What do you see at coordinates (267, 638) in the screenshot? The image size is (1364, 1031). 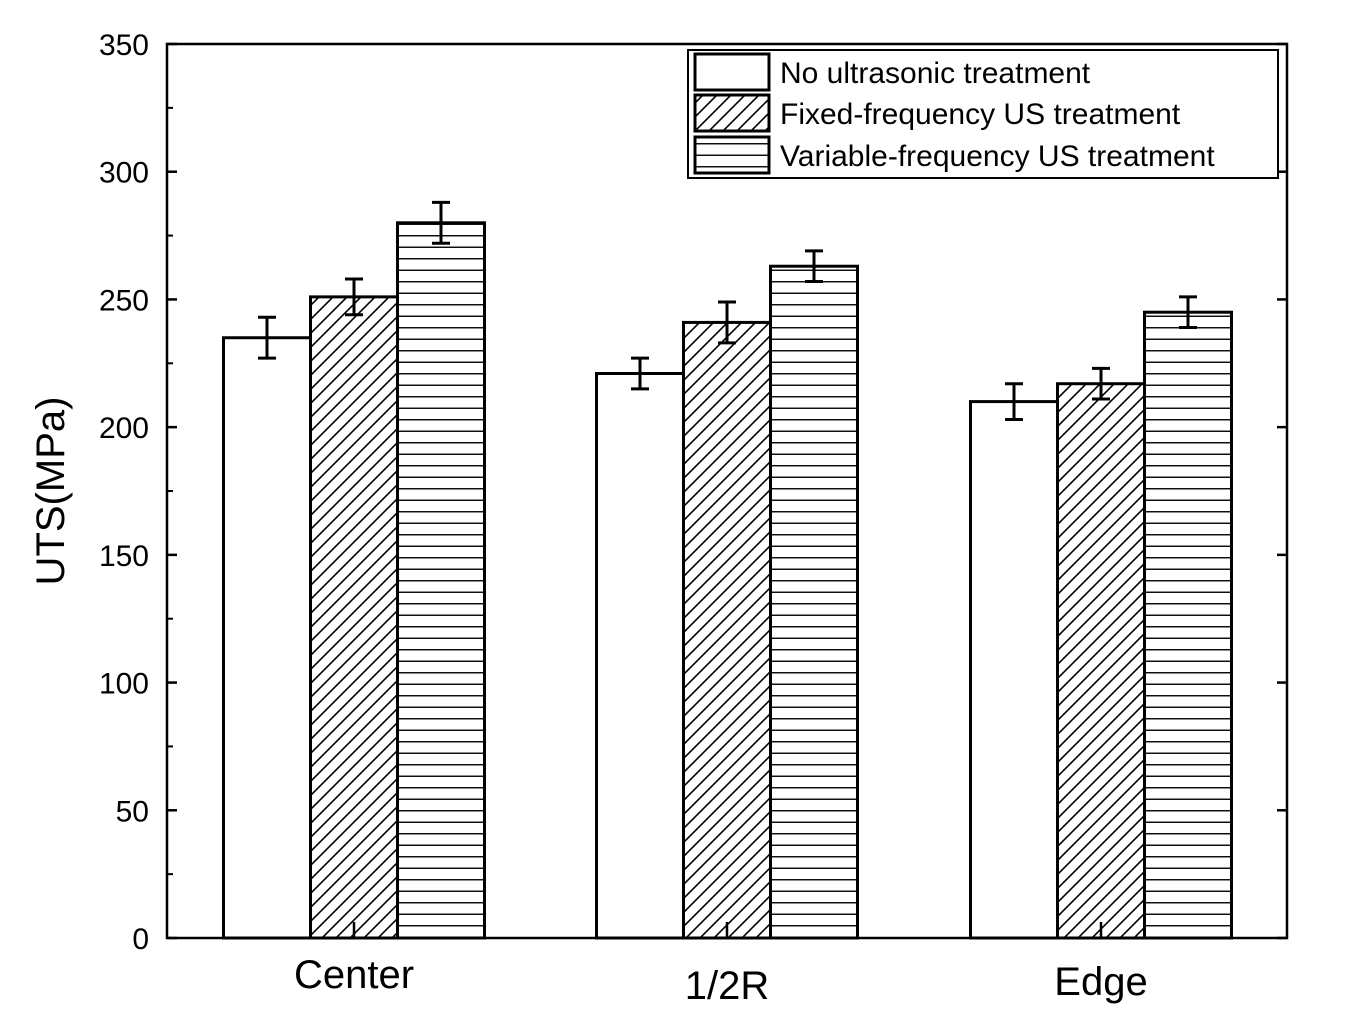 I see `bar-no-ultrasonic-treatment-center` at bounding box center [267, 638].